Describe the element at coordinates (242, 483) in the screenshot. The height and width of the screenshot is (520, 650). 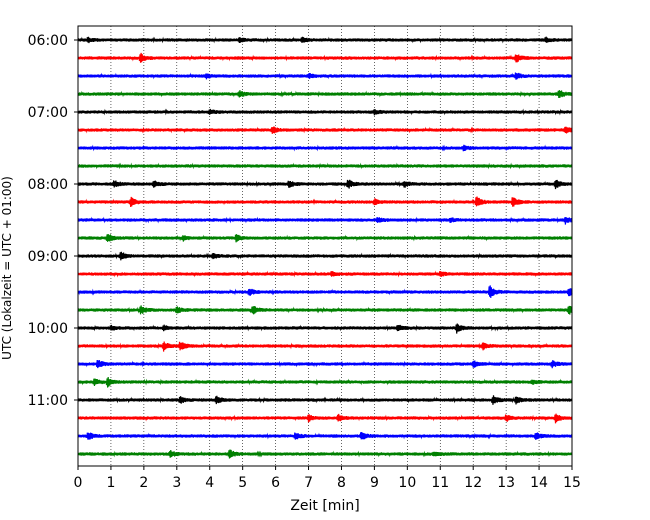
I see `x-tick-label: 5` at that location.